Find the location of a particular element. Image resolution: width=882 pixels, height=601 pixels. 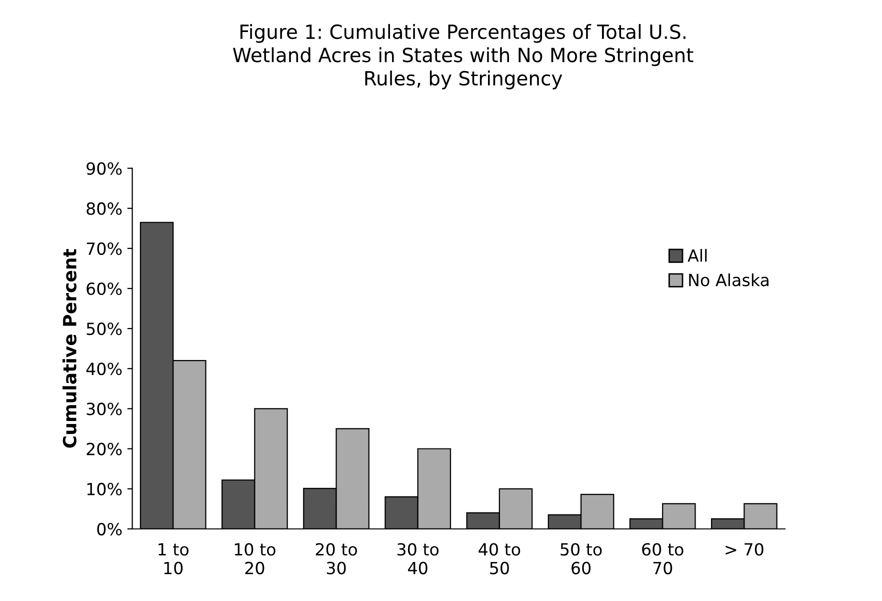

x-tick-label: 60 to 70 is located at coordinates (663, 558).